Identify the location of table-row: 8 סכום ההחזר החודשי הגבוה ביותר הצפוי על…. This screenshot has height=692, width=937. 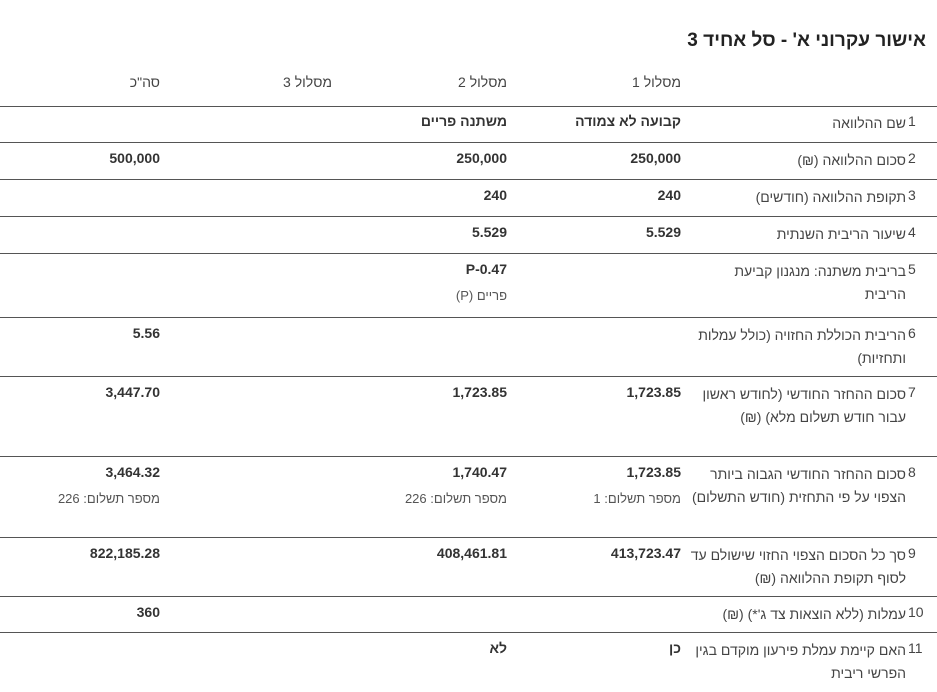
(468, 497).